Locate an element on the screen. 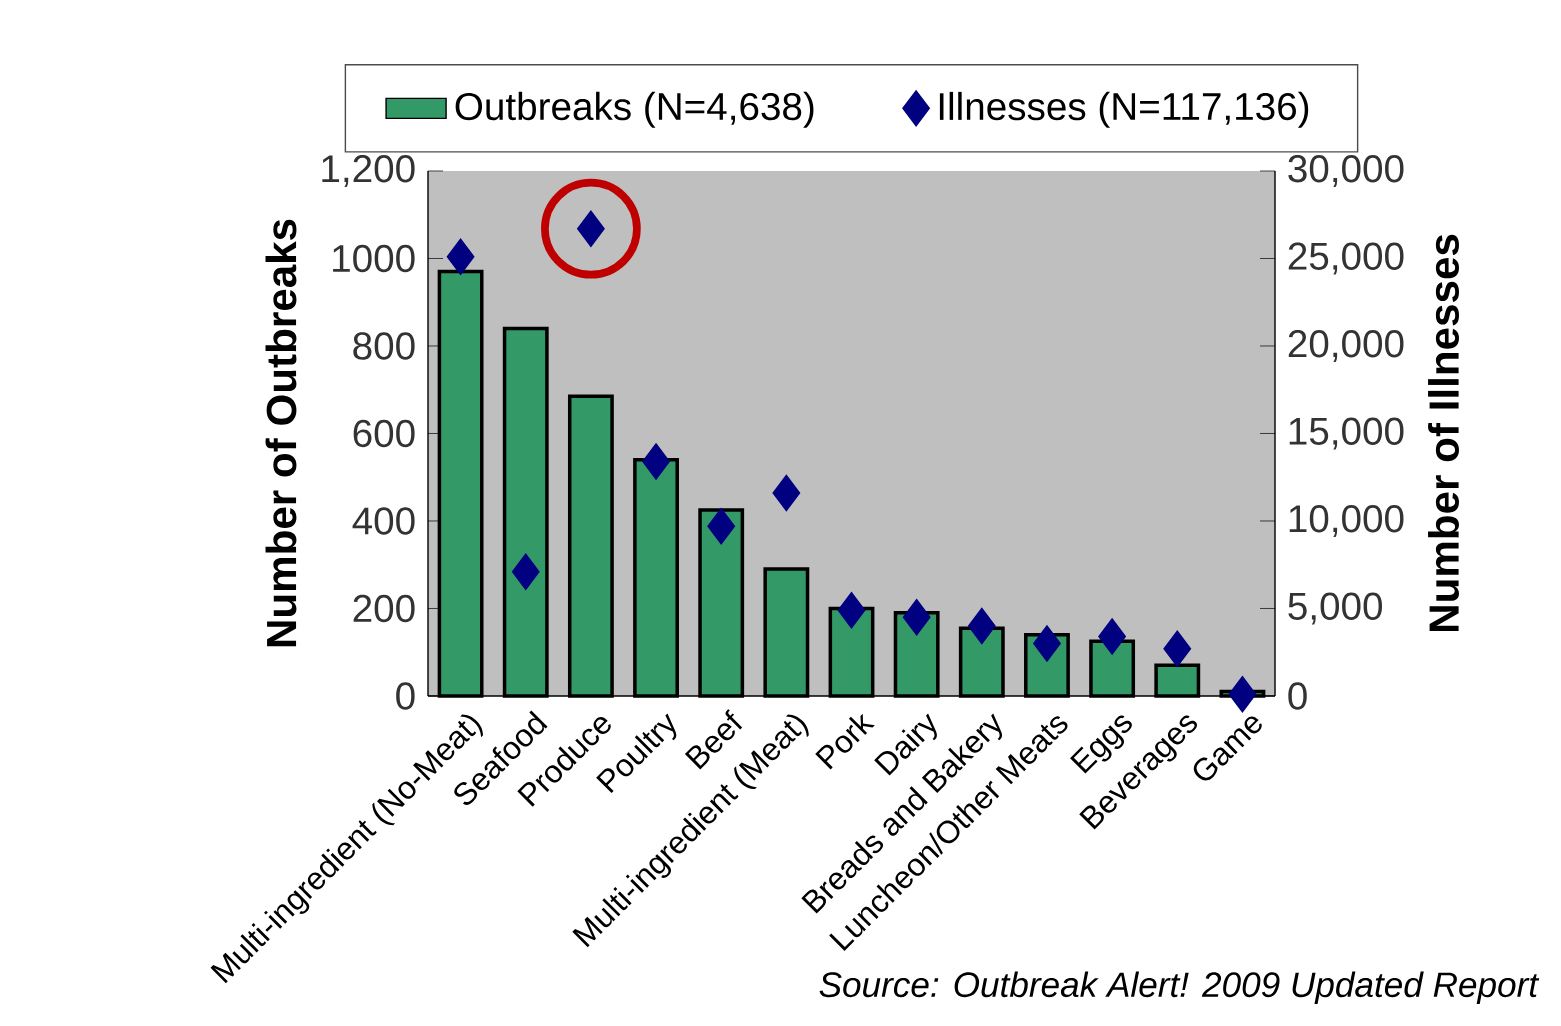  y-tick-label: 400 is located at coordinates (383, 521).